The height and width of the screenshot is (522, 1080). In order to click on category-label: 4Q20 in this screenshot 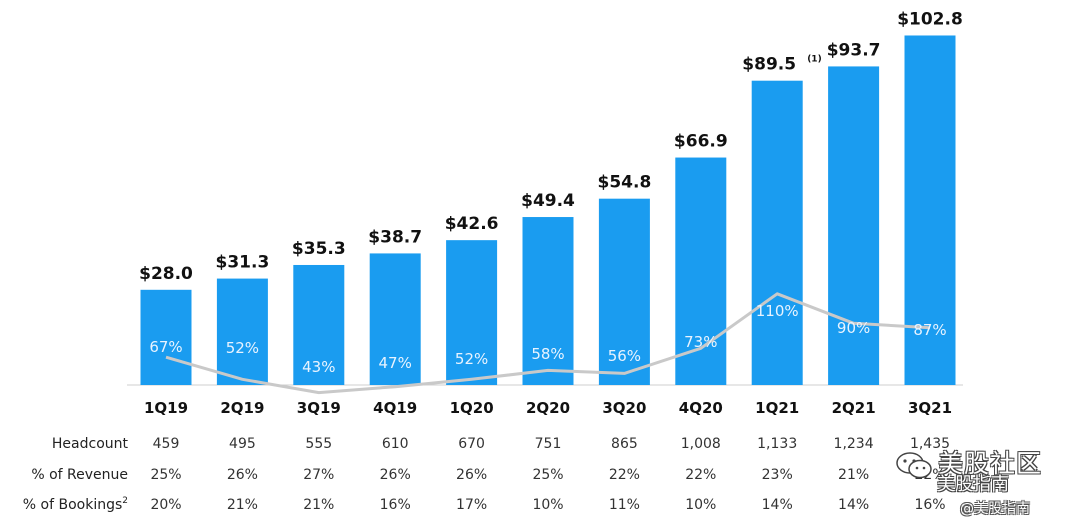, I will do `click(701, 408)`.